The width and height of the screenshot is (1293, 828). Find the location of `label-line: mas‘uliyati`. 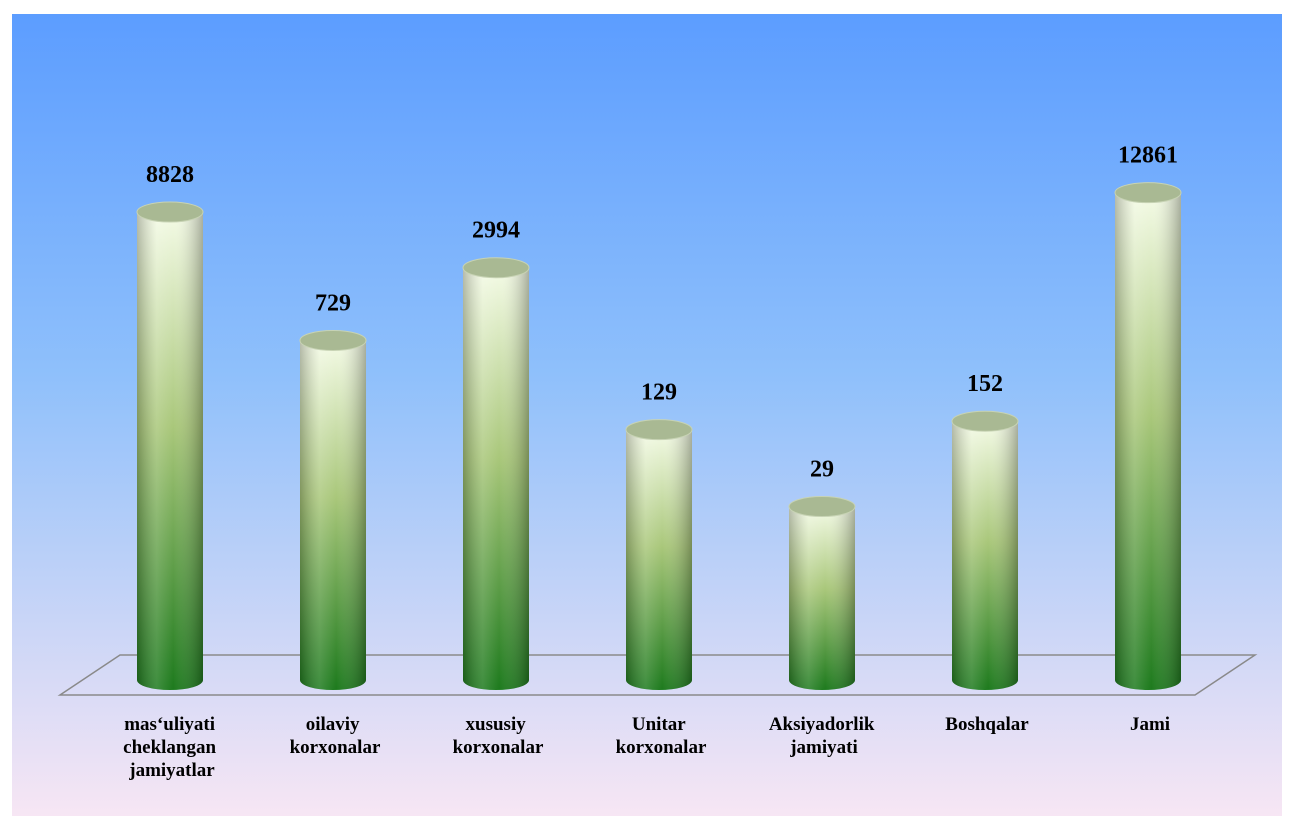

label-line: mas‘uliyati is located at coordinates (172, 724).